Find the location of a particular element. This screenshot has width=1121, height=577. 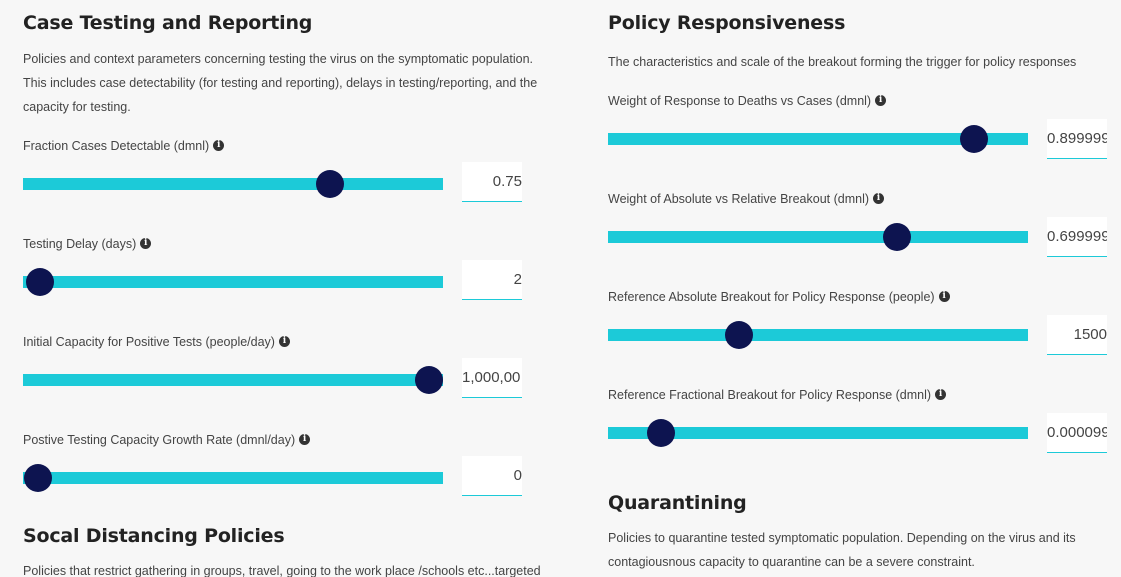

capacity-growth-input: 0 is located at coordinates (492, 476).